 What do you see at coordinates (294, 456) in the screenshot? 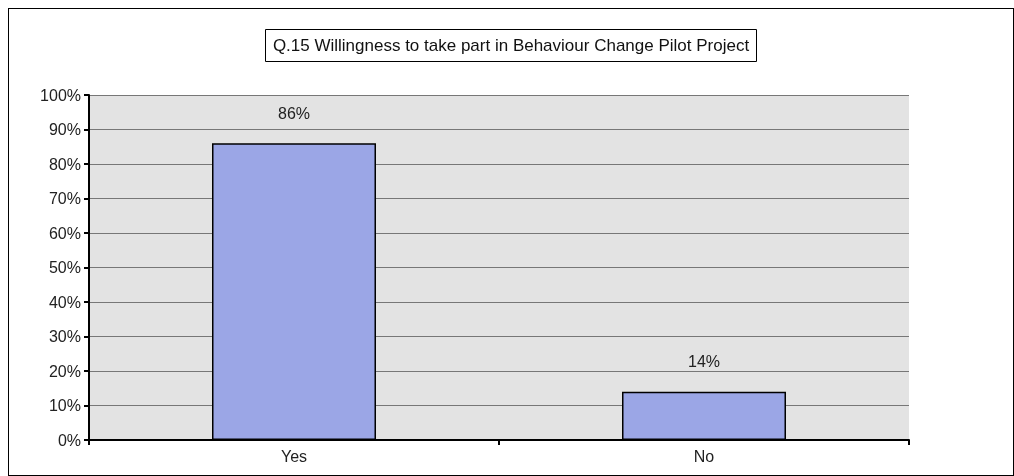
I see `x-tick-label: Yes` at bounding box center [294, 456].